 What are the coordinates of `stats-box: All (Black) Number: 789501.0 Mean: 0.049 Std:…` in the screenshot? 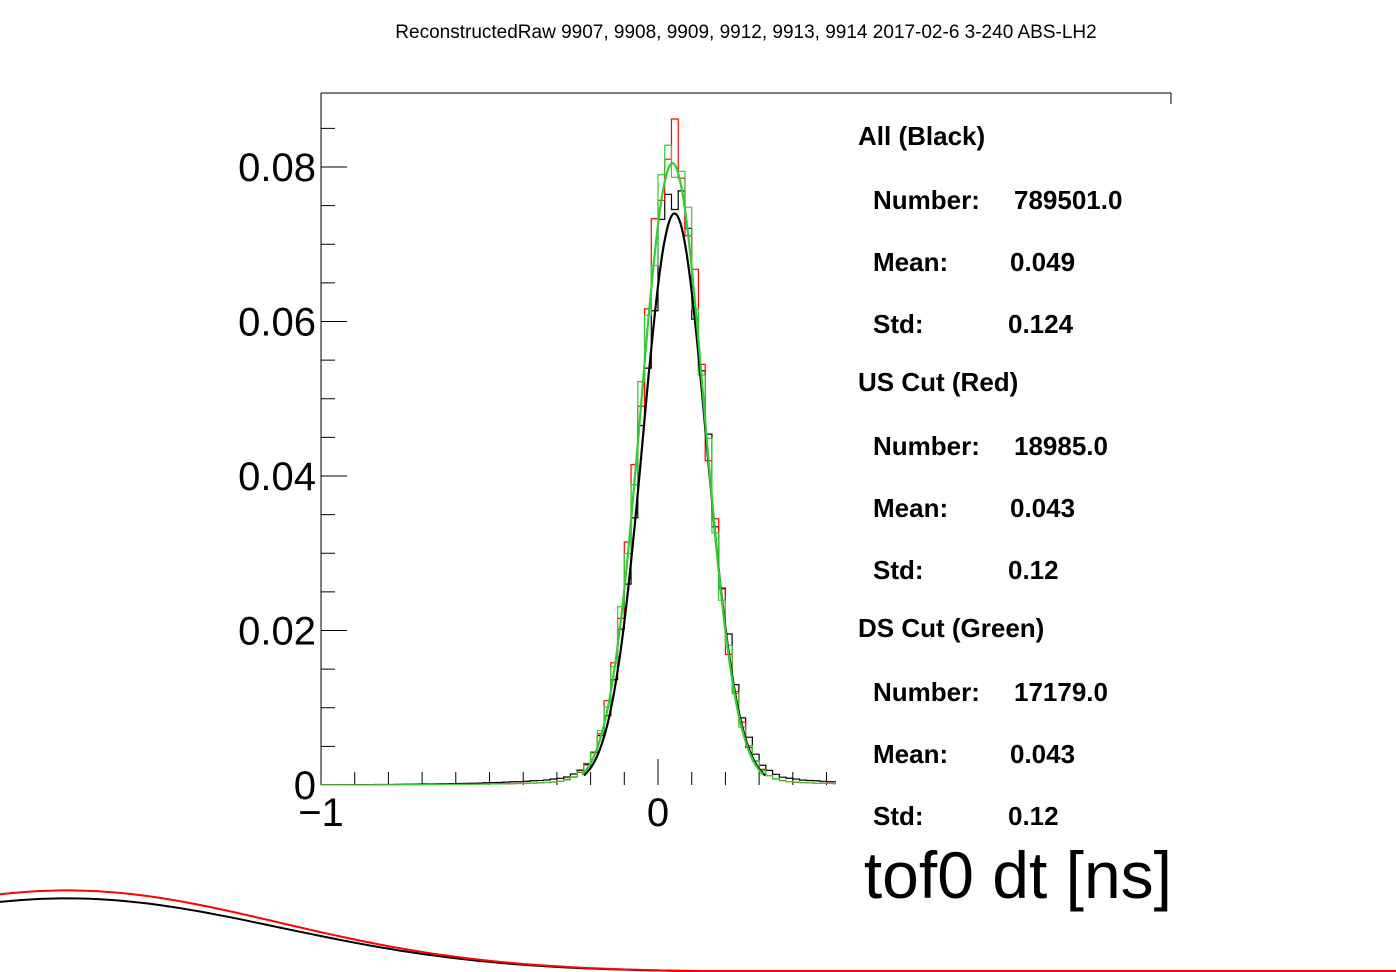 It's located at (990, 476).